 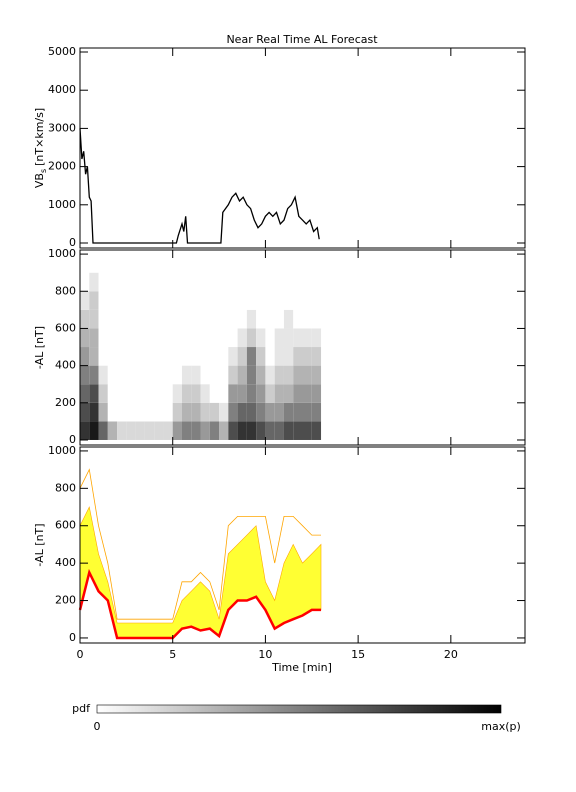 What do you see at coordinates (451, 654) in the screenshot?
I see `x-tick-label: 20` at bounding box center [451, 654].